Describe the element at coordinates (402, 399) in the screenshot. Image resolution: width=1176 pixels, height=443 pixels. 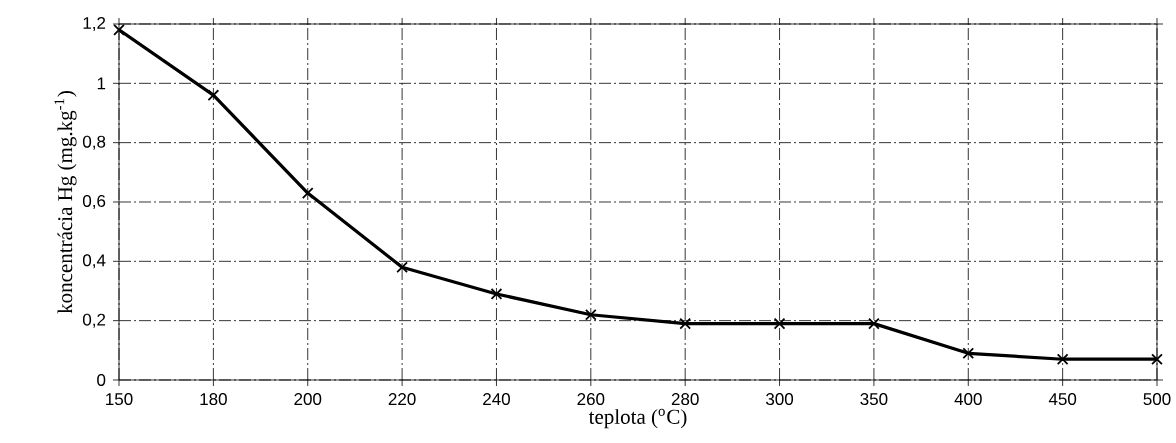
I see `x-tick-label: 220` at that location.